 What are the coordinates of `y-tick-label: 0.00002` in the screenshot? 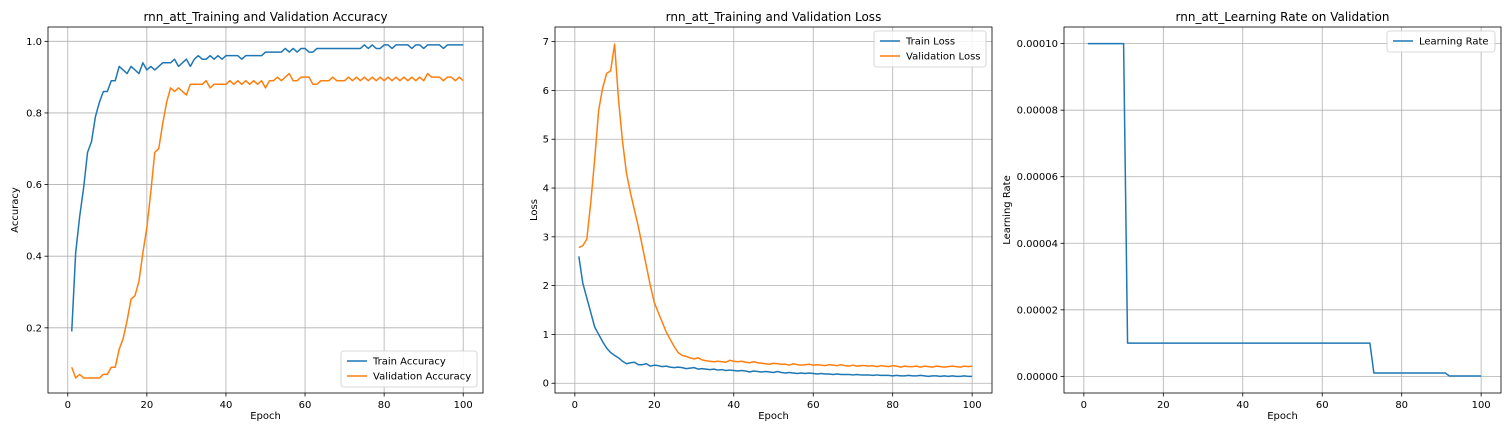 It's located at (1037, 310).